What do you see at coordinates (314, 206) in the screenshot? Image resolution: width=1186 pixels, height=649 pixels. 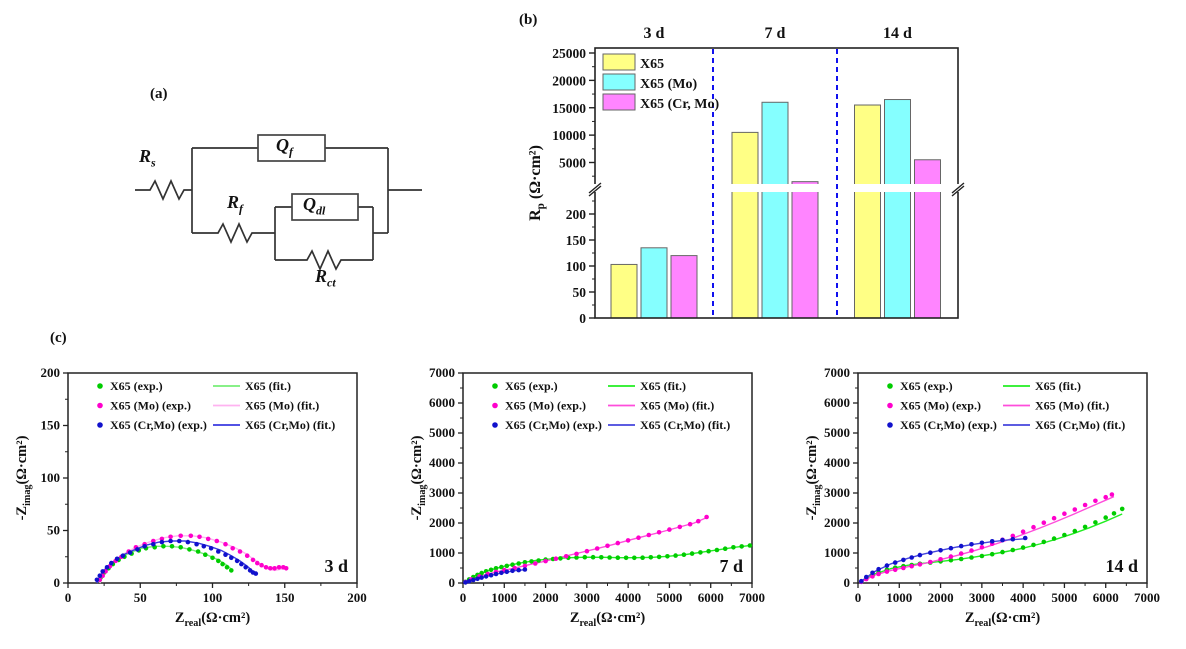 I see `label-qdl: Qdl` at bounding box center [314, 206].